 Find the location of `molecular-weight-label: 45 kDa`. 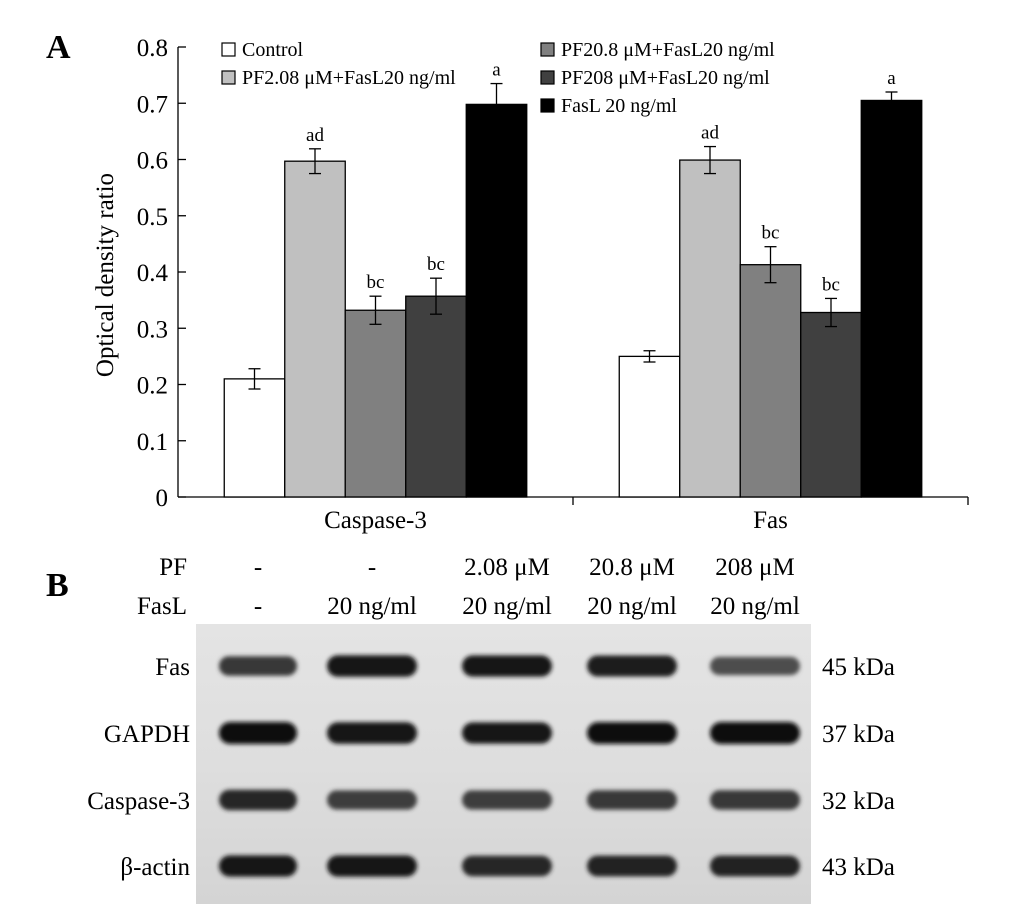

molecular-weight-label: 45 kDa is located at coordinates (858, 667).